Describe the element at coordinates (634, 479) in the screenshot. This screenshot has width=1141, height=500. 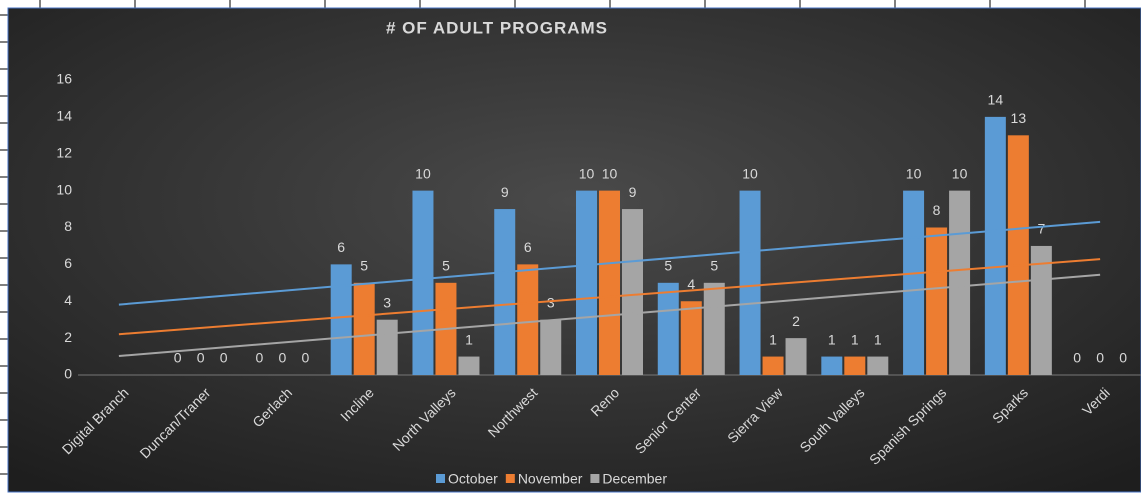
I see `legend-label: December` at that location.